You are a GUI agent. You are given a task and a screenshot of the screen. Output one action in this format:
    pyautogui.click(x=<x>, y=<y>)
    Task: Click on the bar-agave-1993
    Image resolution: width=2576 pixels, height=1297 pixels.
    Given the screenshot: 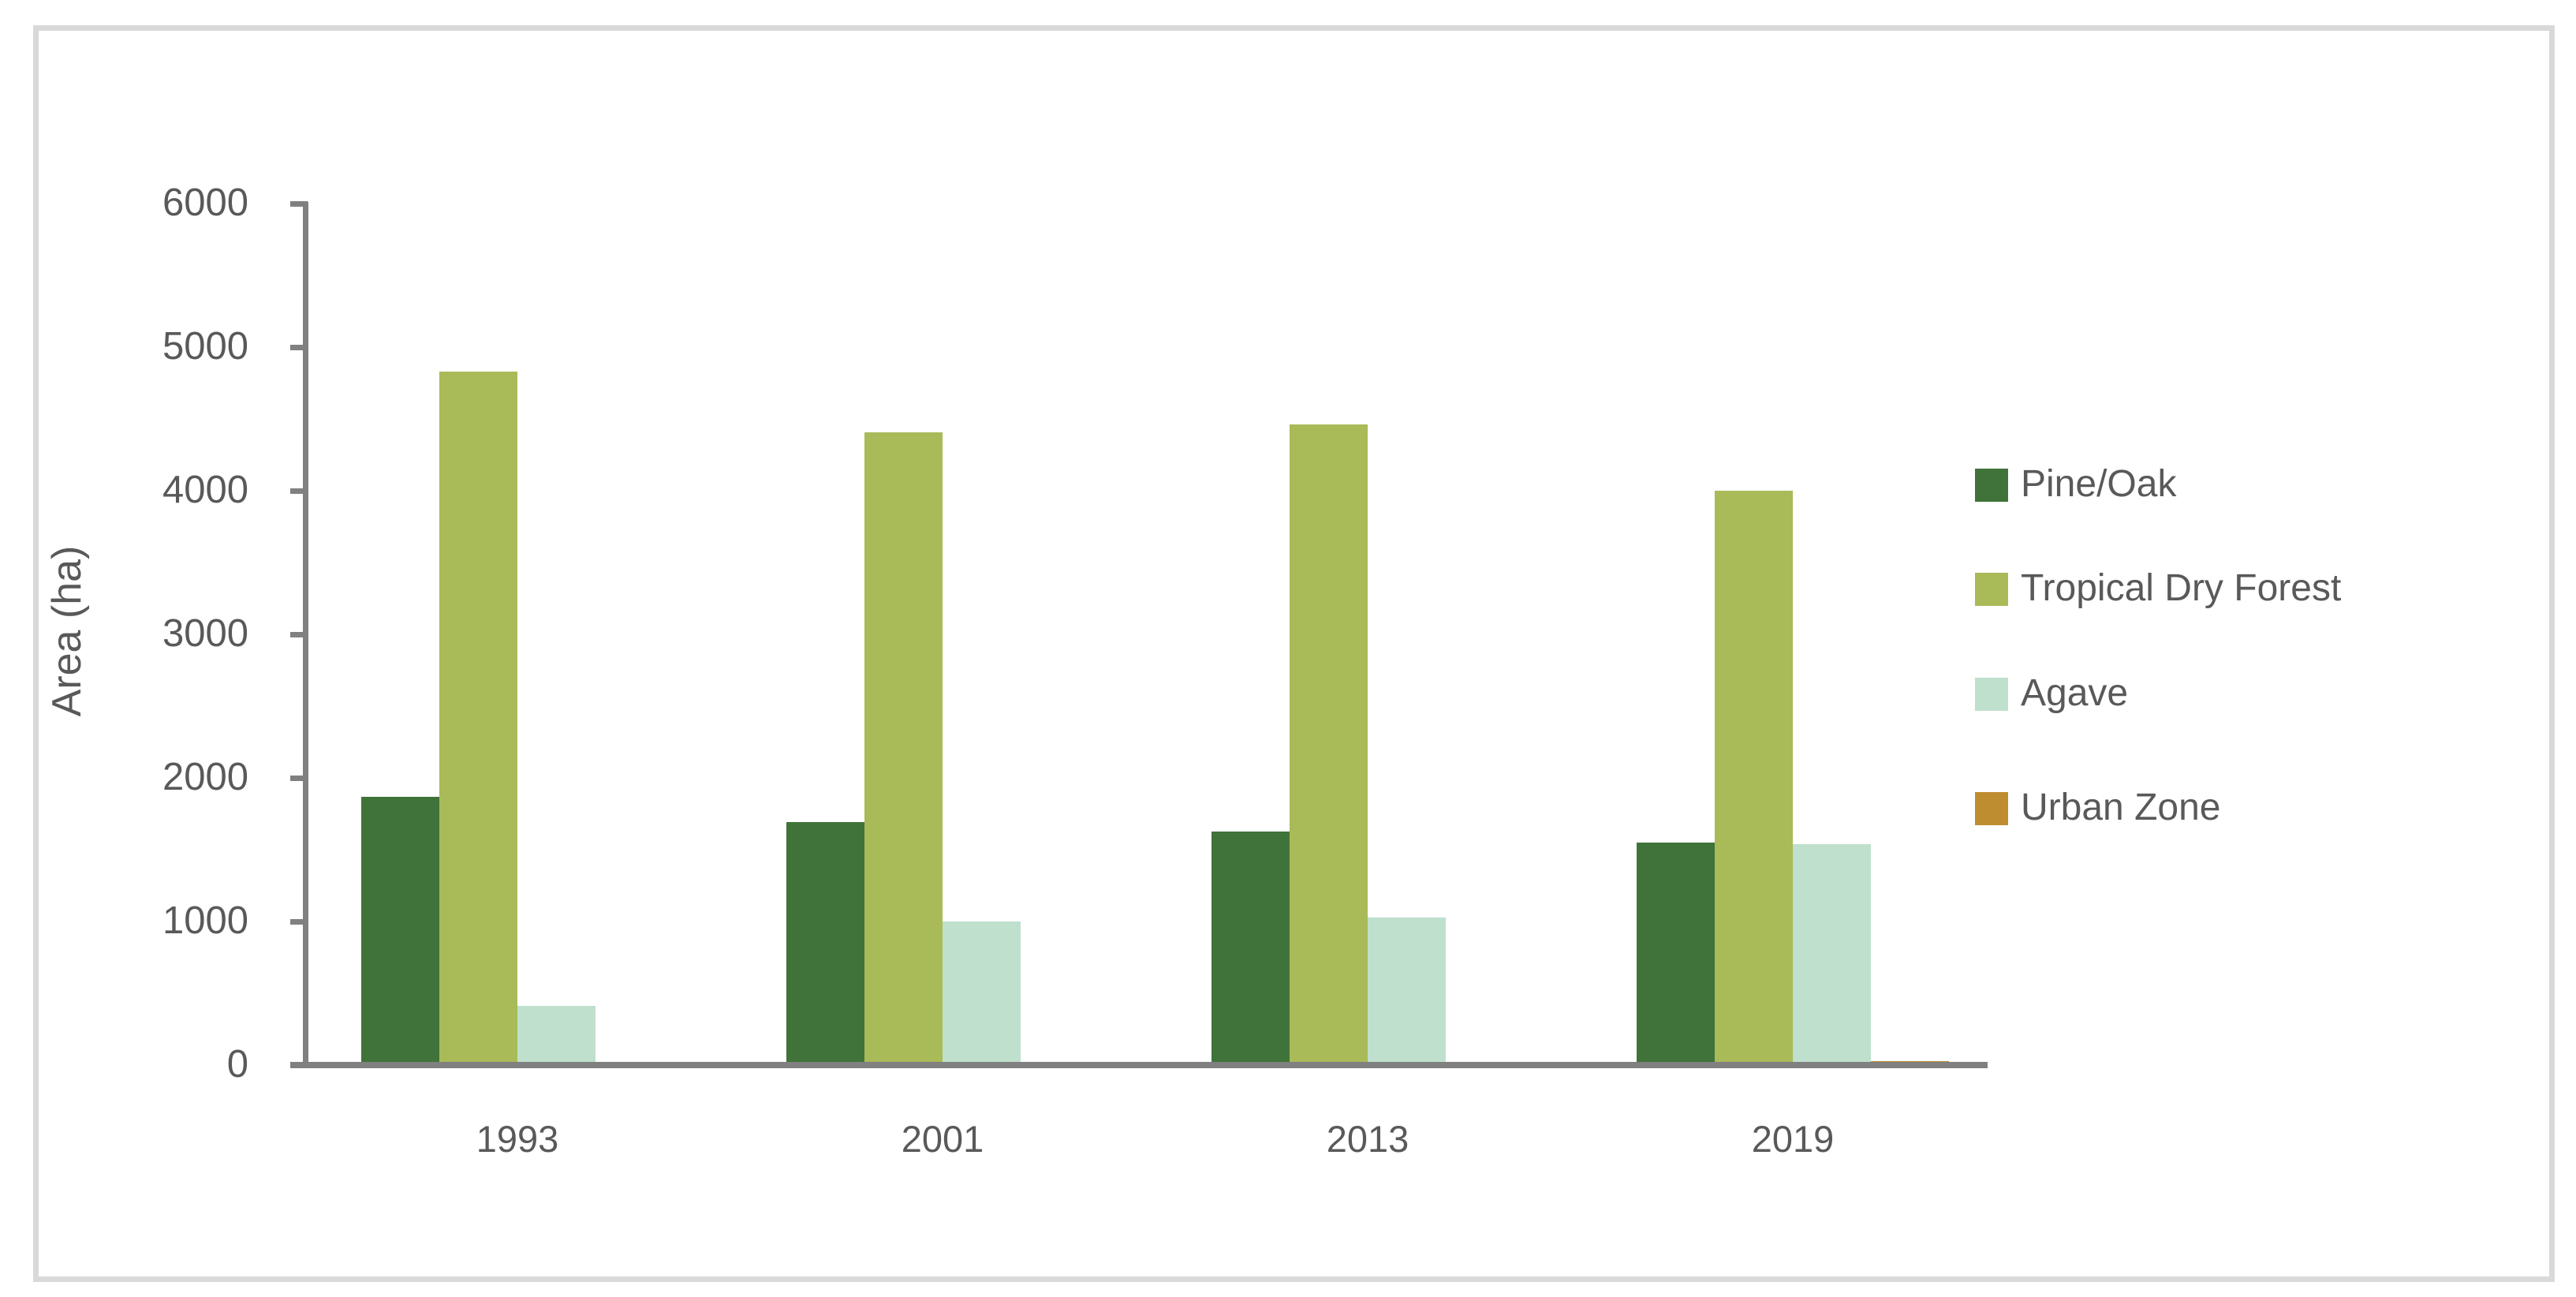 What is the action you would take?
    pyautogui.click(x=556, y=1035)
    